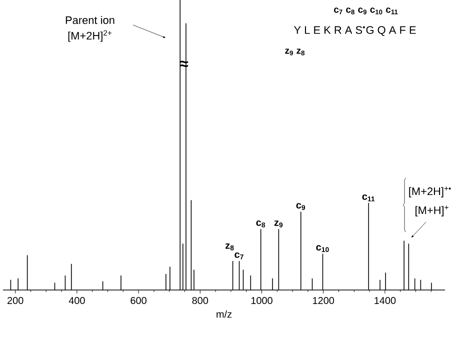 This screenshot has width=474, height=347. Describe the element at coordinates (295, 52) in the screenshot. I see `annotation: z$_{9}$ z$_{8}$` at that location.